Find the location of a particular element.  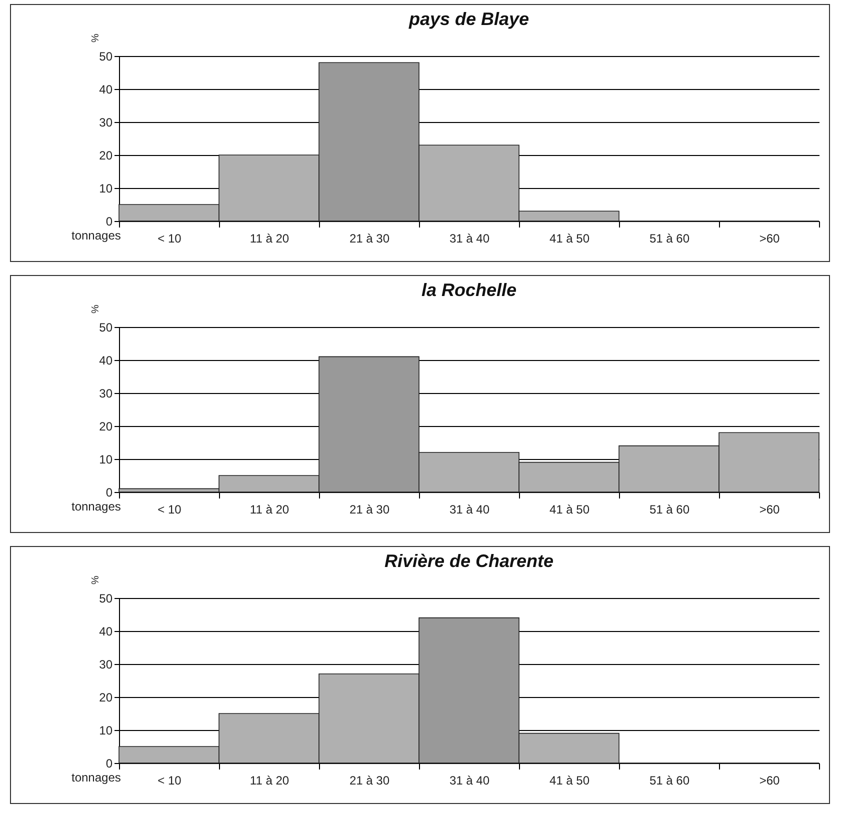

chart-title: Rivière de Charente is located at coordinates (469, 561).